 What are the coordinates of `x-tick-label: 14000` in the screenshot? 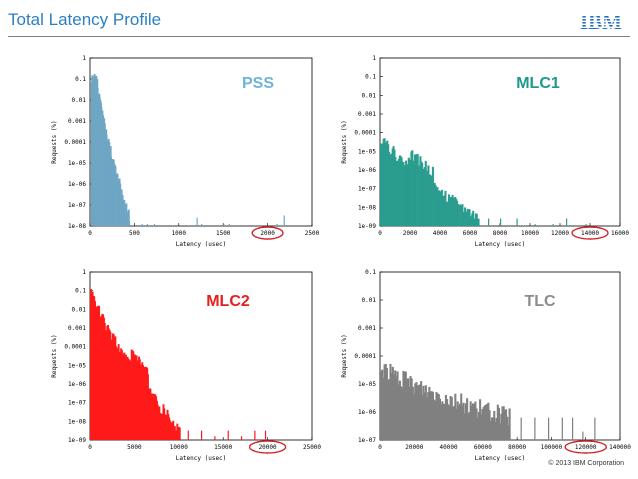 It's located at (590, 233).